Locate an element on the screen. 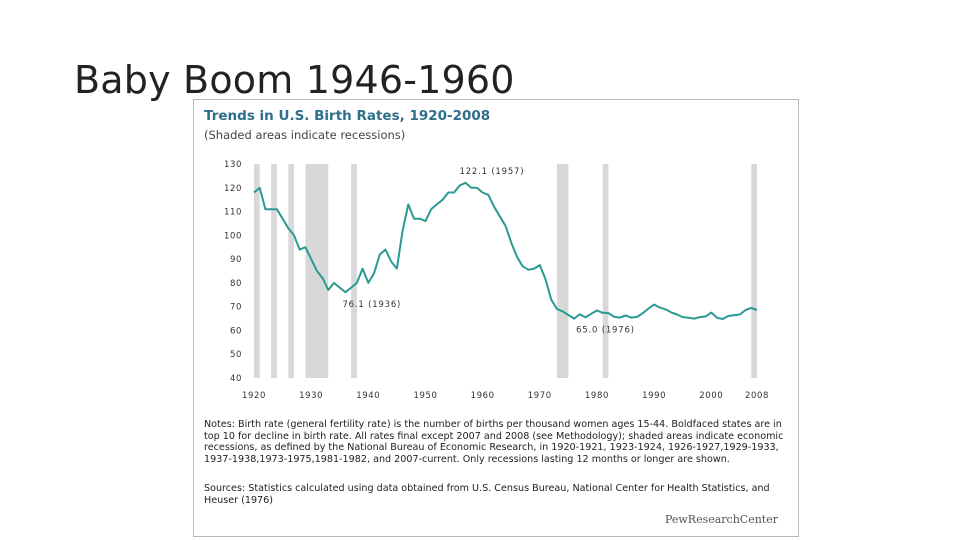 Image resolution: width=960 pixels, height=540 pixels. chart-subtitle: (Shaded areas indicate recessions) is located at coordinates (305, 135).